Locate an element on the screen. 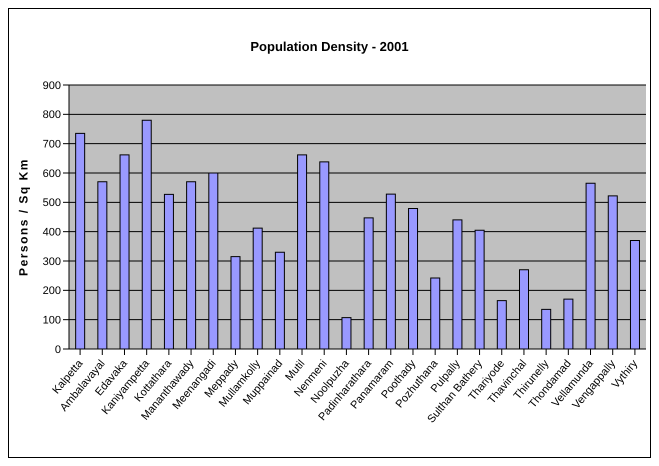 This screenshot has height=466, width=659. y-tick-label: 400 is located at coordinates (51, 232).